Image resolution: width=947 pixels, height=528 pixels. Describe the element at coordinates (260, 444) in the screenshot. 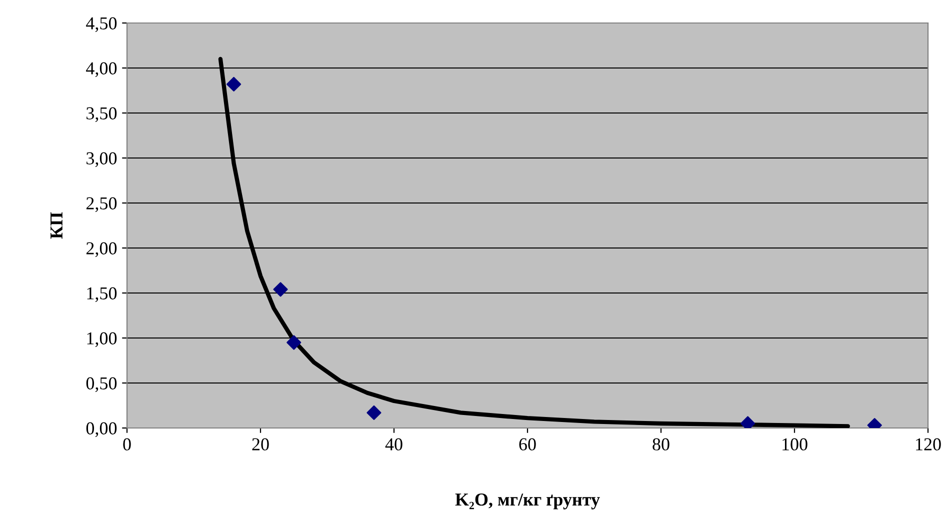

I see `x-tick-label: 20` at that location.